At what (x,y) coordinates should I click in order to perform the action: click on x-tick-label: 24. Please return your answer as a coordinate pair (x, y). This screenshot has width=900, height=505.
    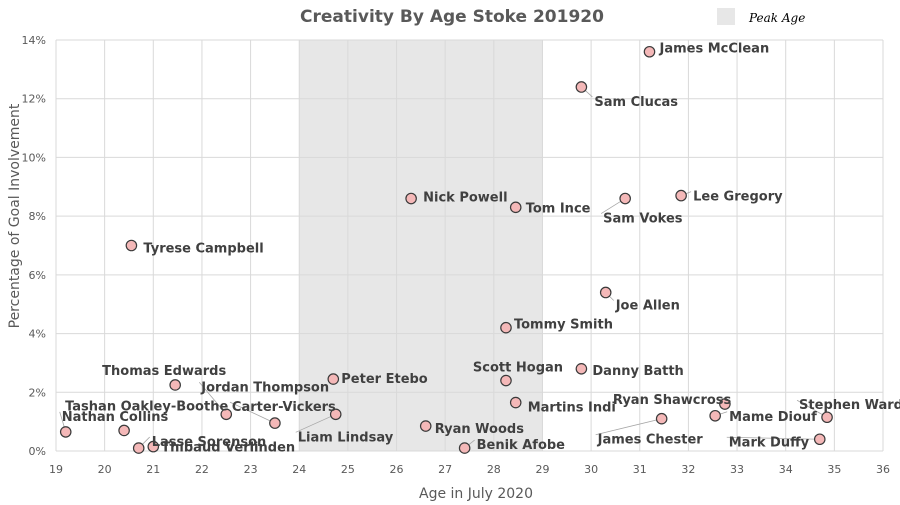
    Looking at the image, I should click on (299, 469).